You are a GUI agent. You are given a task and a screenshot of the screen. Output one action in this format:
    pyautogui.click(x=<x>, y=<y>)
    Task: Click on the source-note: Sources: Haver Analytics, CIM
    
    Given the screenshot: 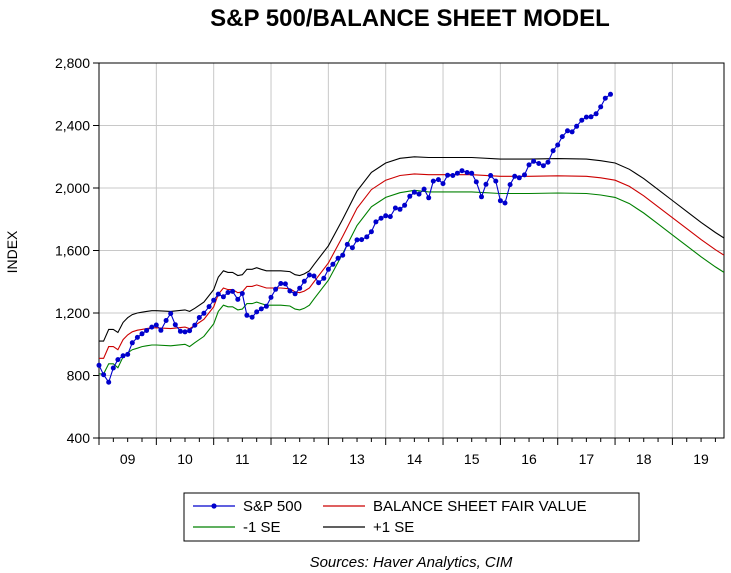 What is the action you would take?
    pyautogui.click(x=411, y=562)
    